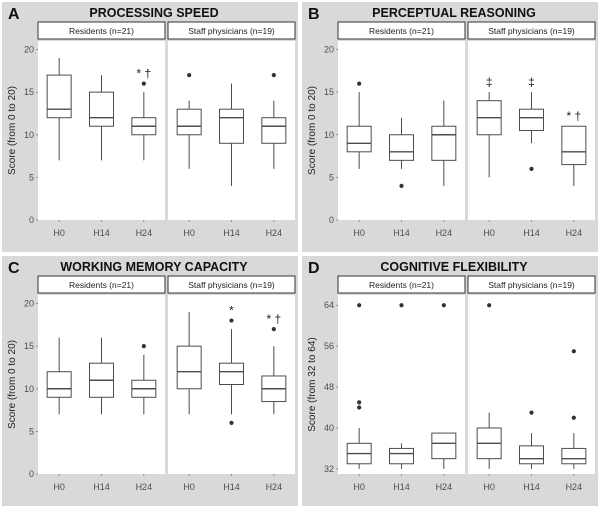 Image resolution: width=600 pixels, height=508 pixels. What do you see at coordinates (14, 268) in the screenshot?
I see `panel-letter: C` at bounding box center [14, 268].